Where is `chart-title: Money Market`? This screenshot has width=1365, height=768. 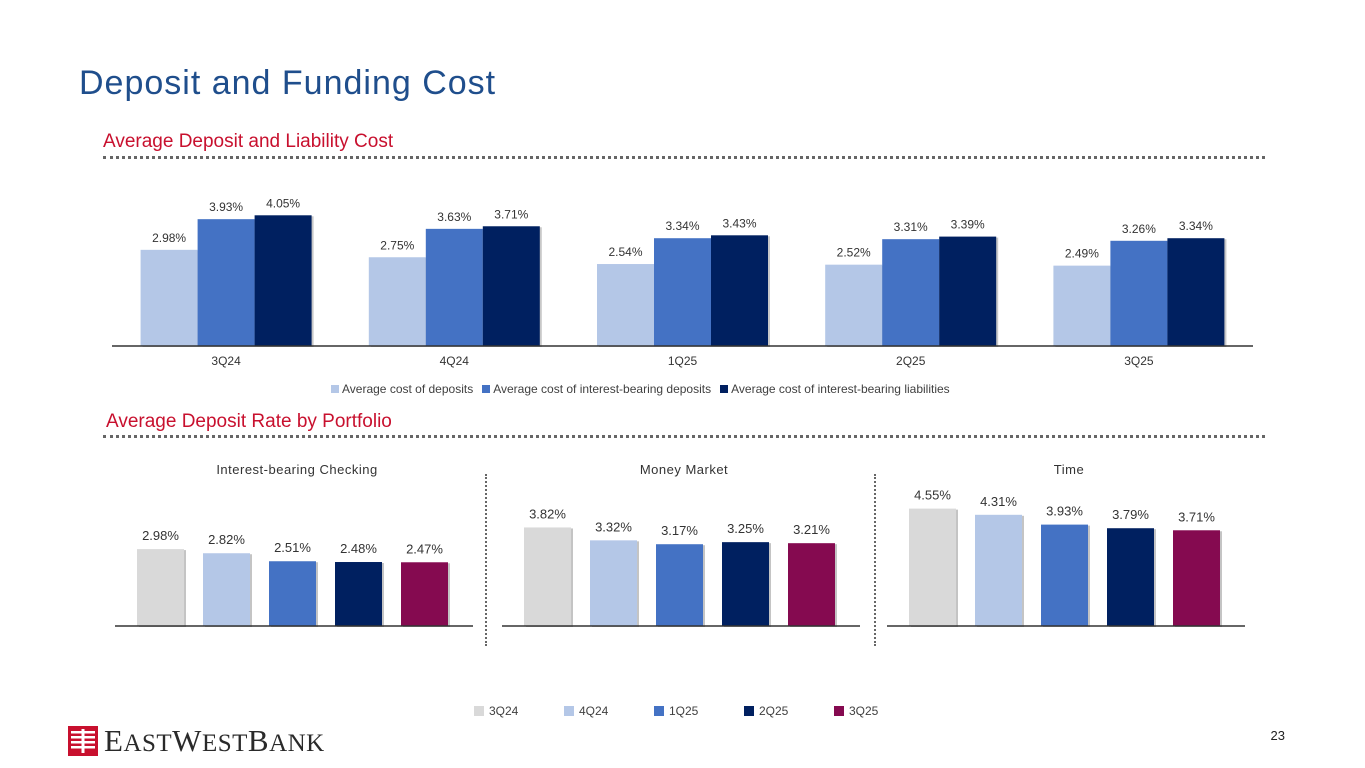 chart-title: Money Market is located at coordinates (684, 469).